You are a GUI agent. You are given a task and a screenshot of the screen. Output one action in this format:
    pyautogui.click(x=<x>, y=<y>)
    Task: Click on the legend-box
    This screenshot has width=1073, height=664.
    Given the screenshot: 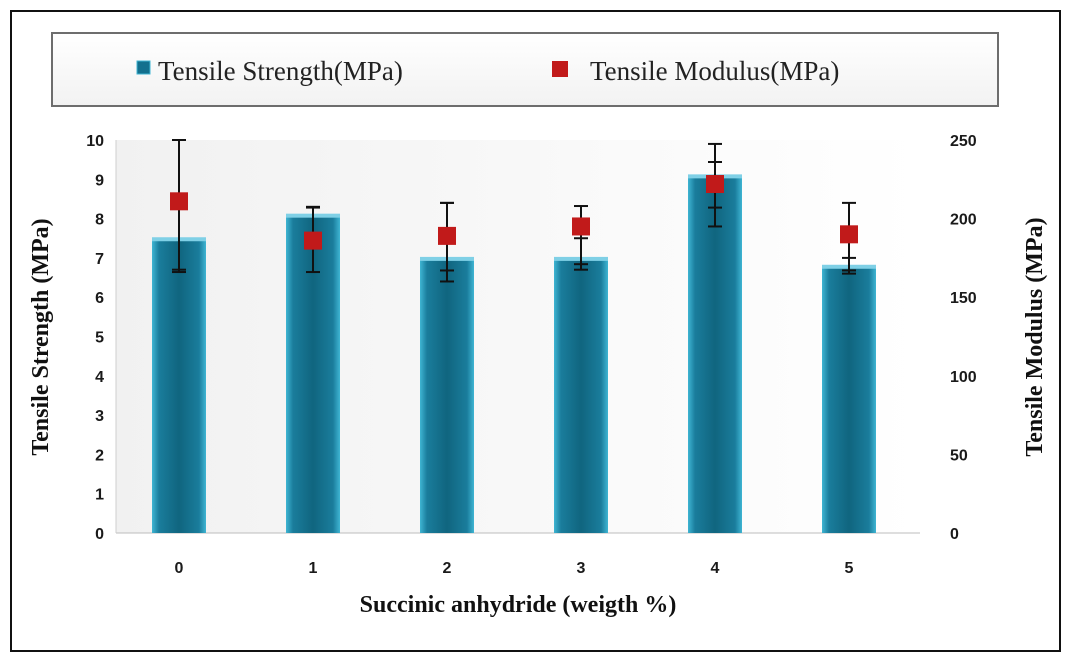 What is the action you would take?
    pyautogui.click(x=525, y=69)
    